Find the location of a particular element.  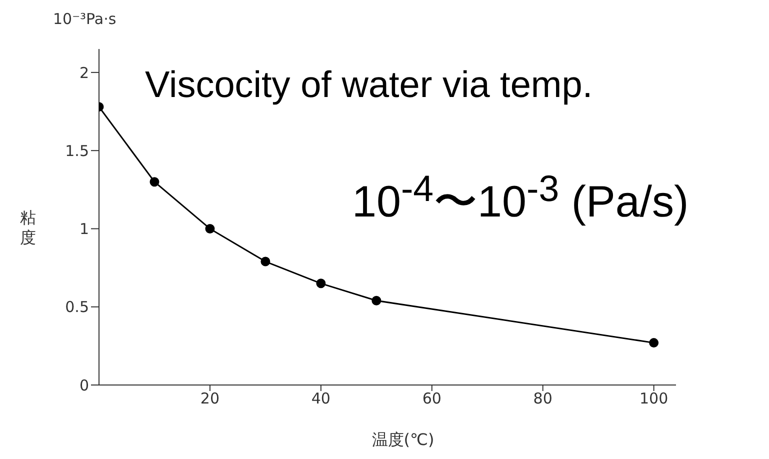

text: 10⁻³Pa·s is located at coordinates (84, 19).